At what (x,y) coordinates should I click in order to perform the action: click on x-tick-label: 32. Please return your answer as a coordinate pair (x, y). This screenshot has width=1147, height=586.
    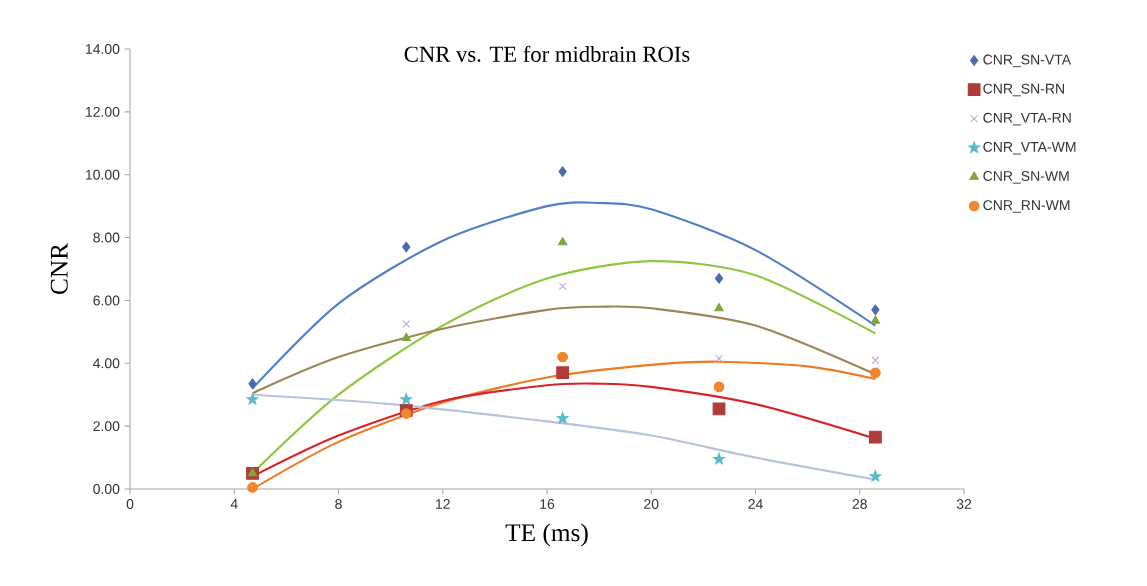
    Looking at the image, I should click on (964, 504).